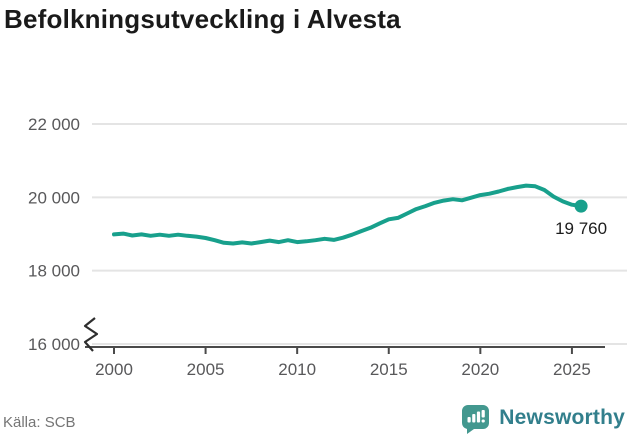 The image size is (631, 439). Describe the element at coordinates (206, 369) in the screenshot. I see `x-axis-tick-label: 2005` at that location.